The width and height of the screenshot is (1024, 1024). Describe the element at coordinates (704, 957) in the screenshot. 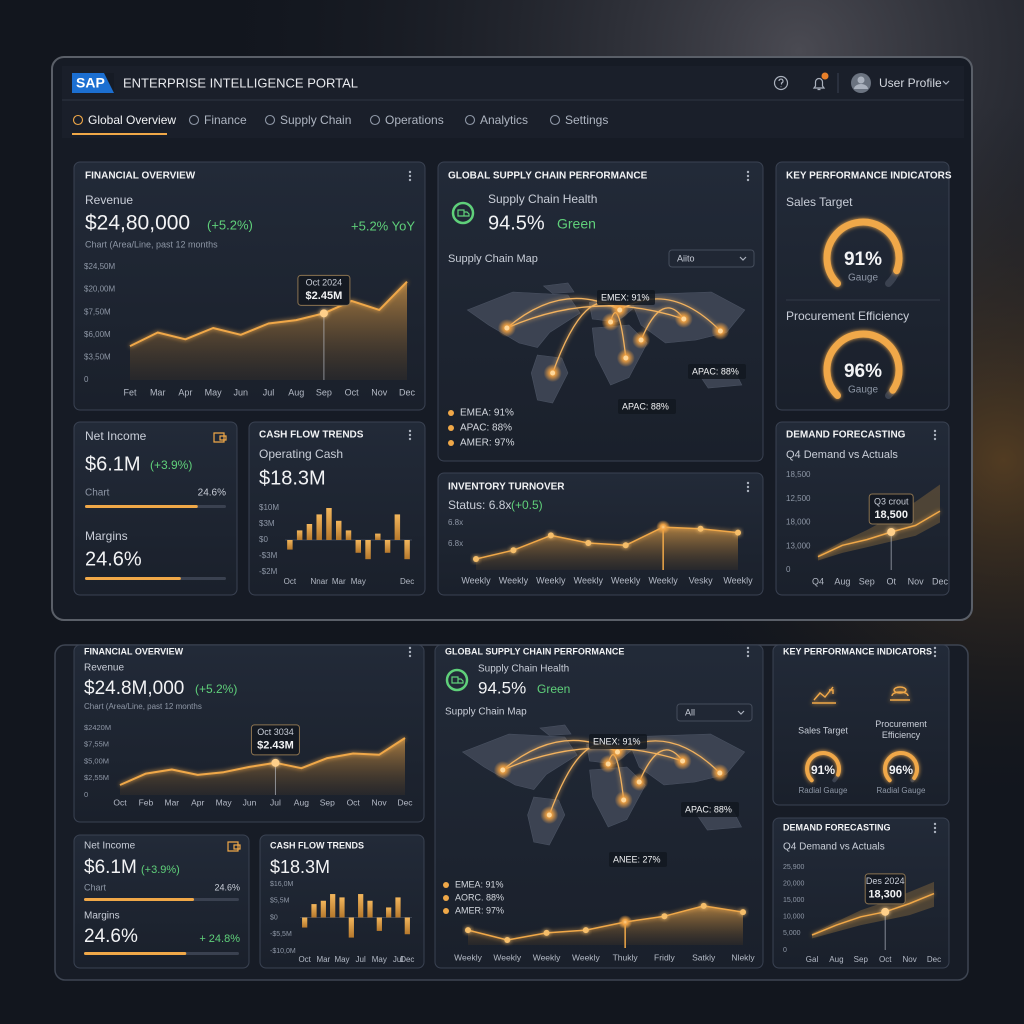

I see `x-tick-label: Satkly` at that location.